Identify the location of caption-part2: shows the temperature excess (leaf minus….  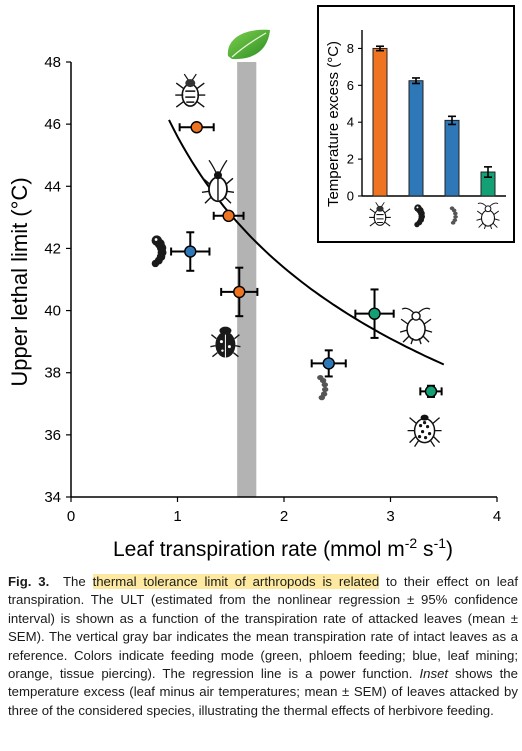
(263, 692).